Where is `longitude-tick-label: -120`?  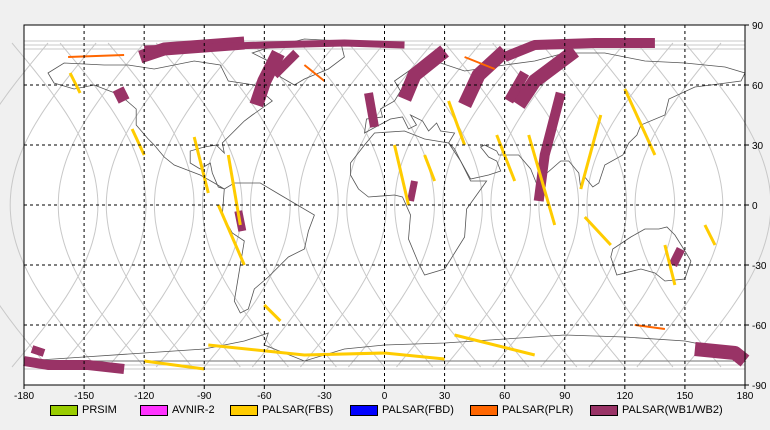 longitude-tick-label: -120 is located at coordinates (144, 396).